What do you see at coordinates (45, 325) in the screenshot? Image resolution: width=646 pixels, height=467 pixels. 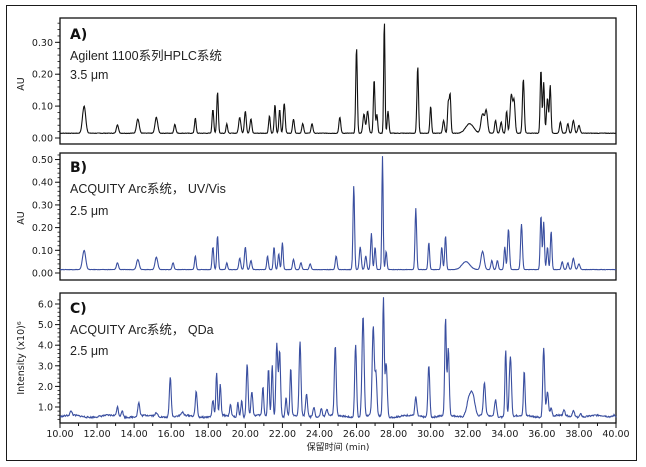 I see `y-tick-label: 5.0` at bounding box center [45, 325].